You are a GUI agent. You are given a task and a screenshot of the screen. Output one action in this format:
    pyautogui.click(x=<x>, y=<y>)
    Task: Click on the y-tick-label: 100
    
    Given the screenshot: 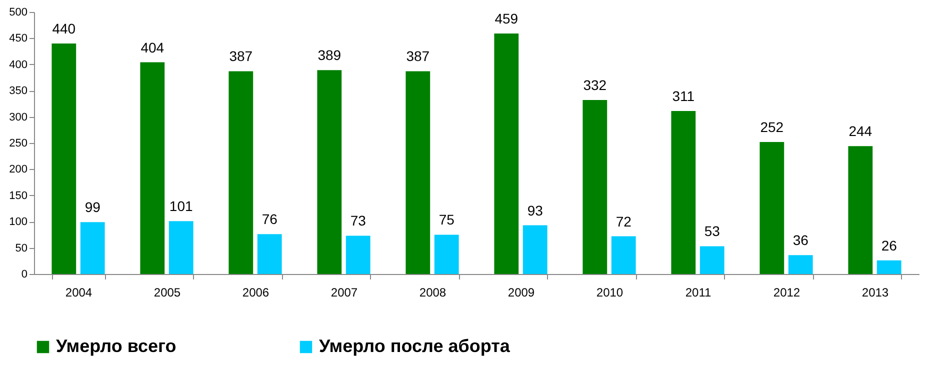 What is the action you would take?
    pyautogui.click(x=18, y=222)
    